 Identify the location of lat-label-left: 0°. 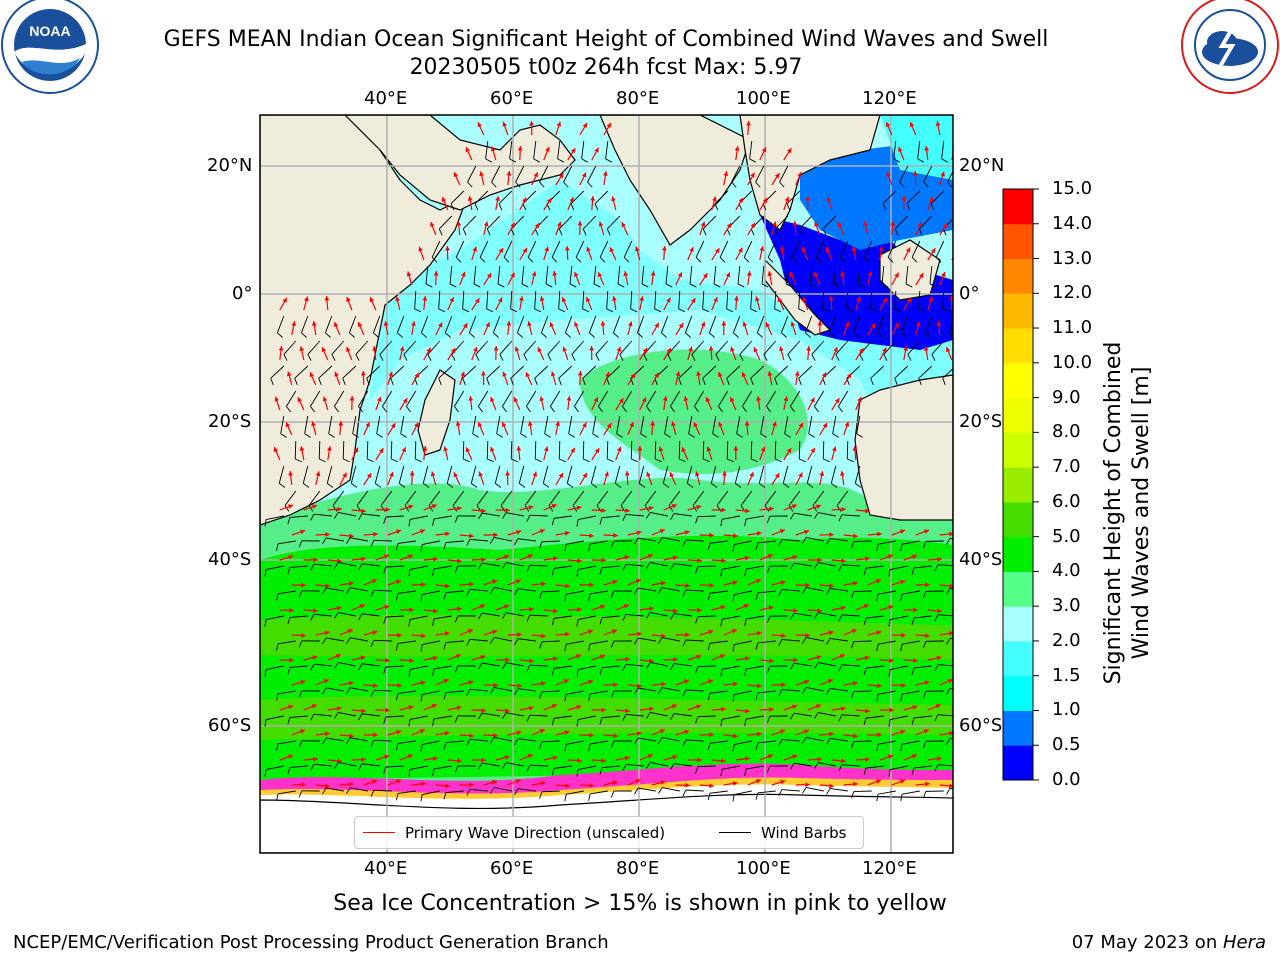
(242, 293).